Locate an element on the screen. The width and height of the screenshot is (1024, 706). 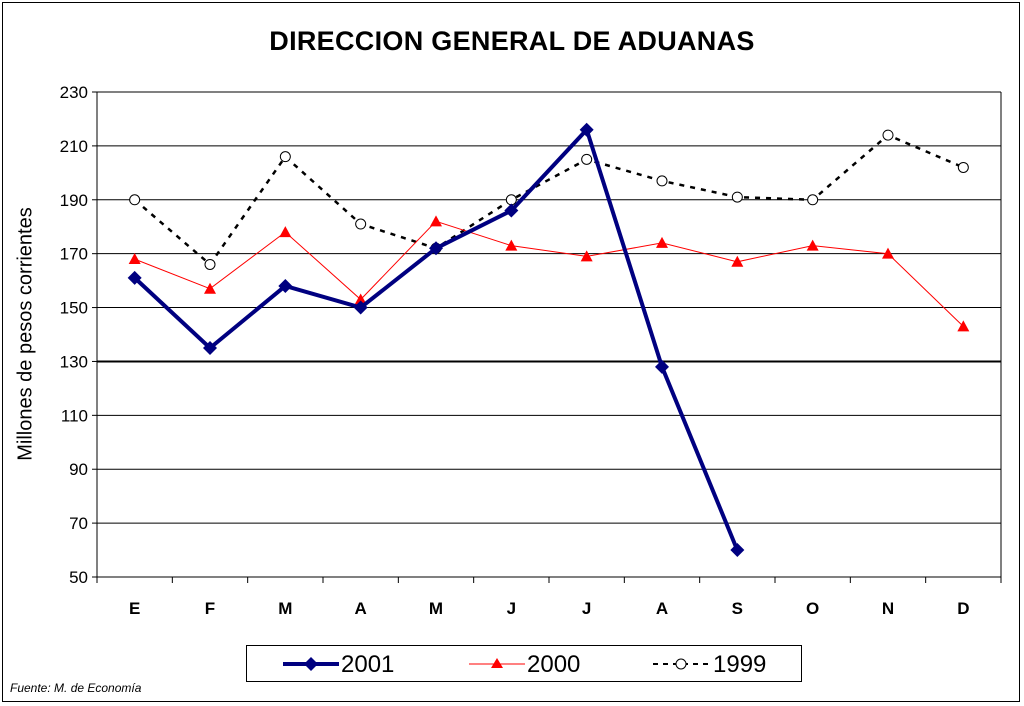
x-tick-label-7: A is located at coordinates (662, 608).